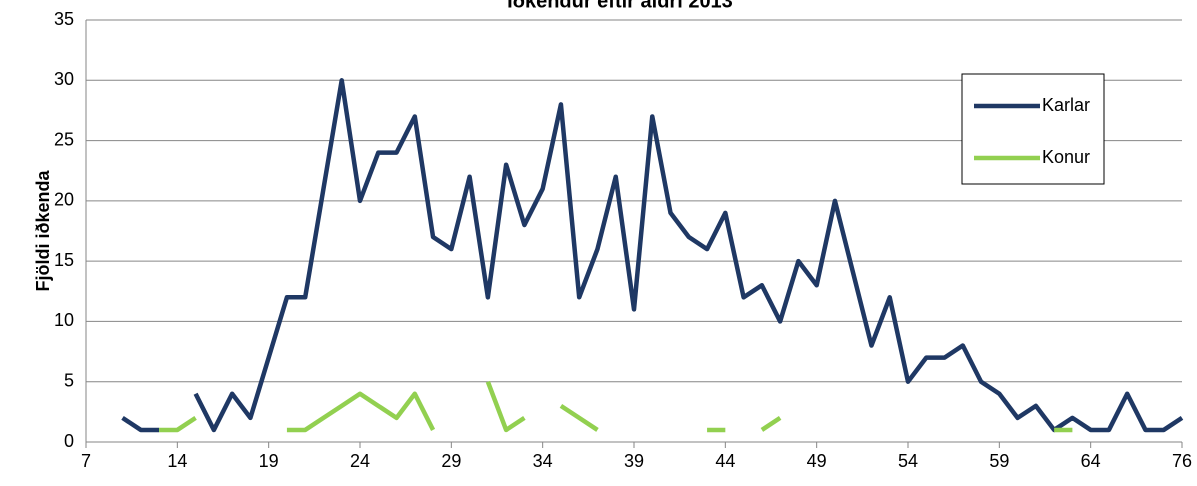  What do you see at coordinates (1182, 461) in the screenshot?
I see `x-tick-label: 76` at bounding box center [1182, 461].